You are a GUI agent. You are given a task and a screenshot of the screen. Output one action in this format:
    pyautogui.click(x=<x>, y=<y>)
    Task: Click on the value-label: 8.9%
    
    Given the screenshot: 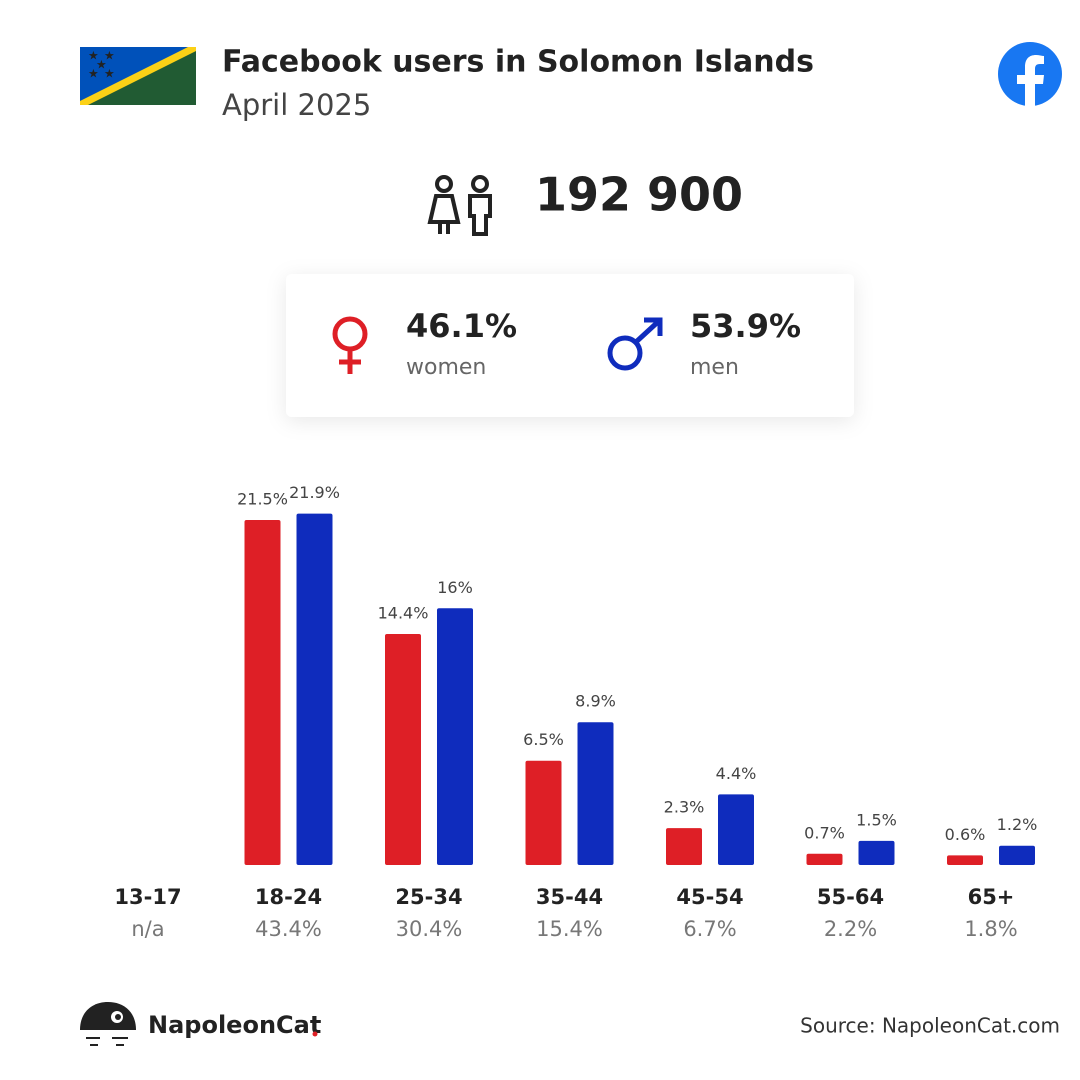 What is the action you would take?
    pyautogui.click(x=595, y=701)
    